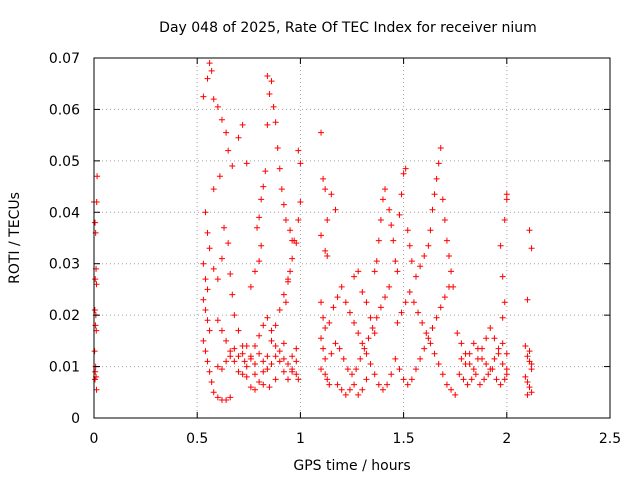 This screenshot has height=480, width=640. What do you see at coordinates (94, 439) in the screenshot?
I see `x-tick-label: 0` at bounding box center [94, 439].